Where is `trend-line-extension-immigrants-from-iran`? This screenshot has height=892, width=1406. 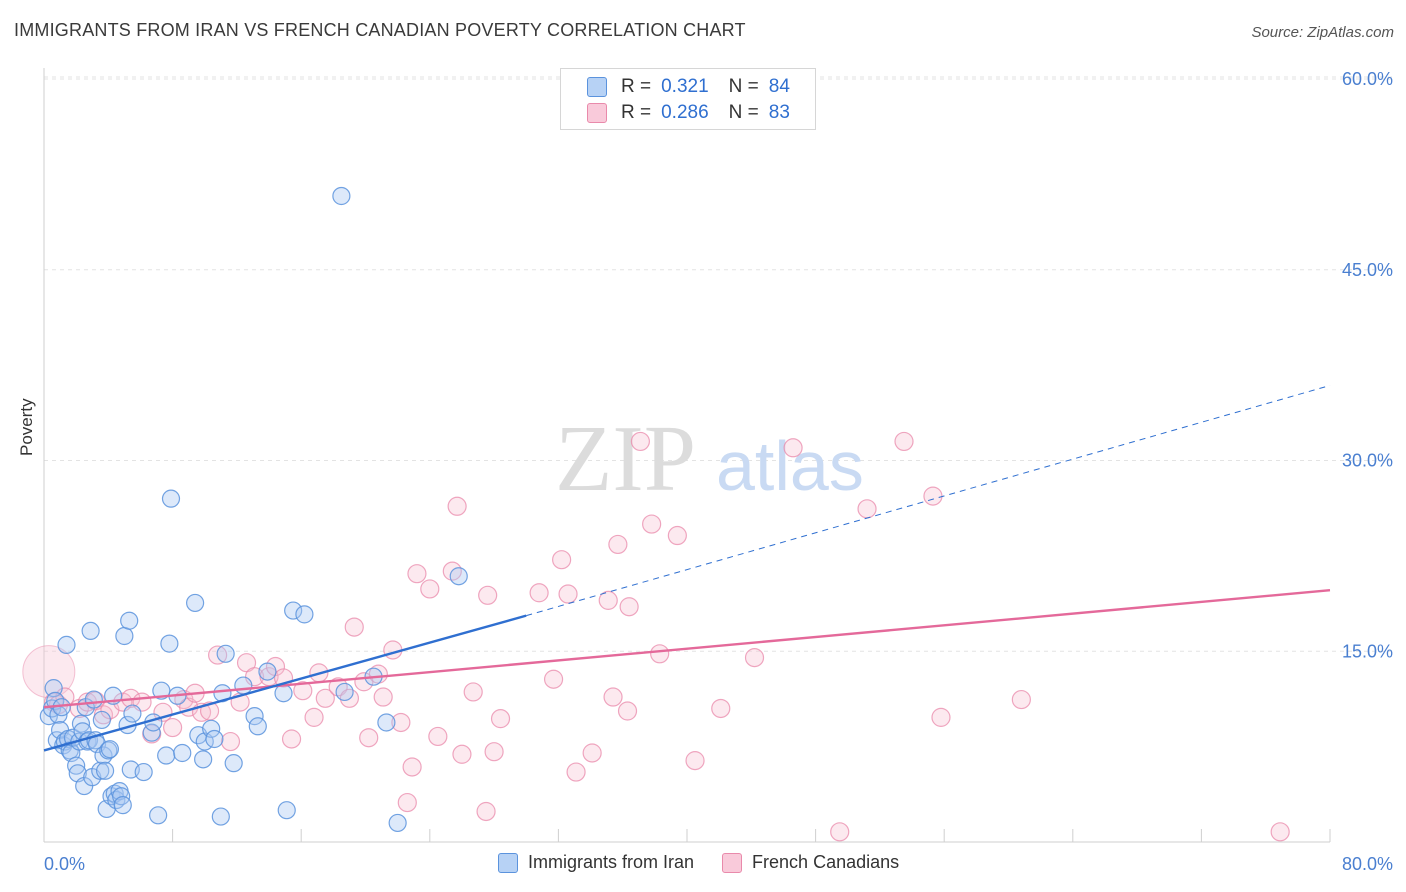
trend-line-extension-immigrants-from-iran is located at coordinates (928, 500).